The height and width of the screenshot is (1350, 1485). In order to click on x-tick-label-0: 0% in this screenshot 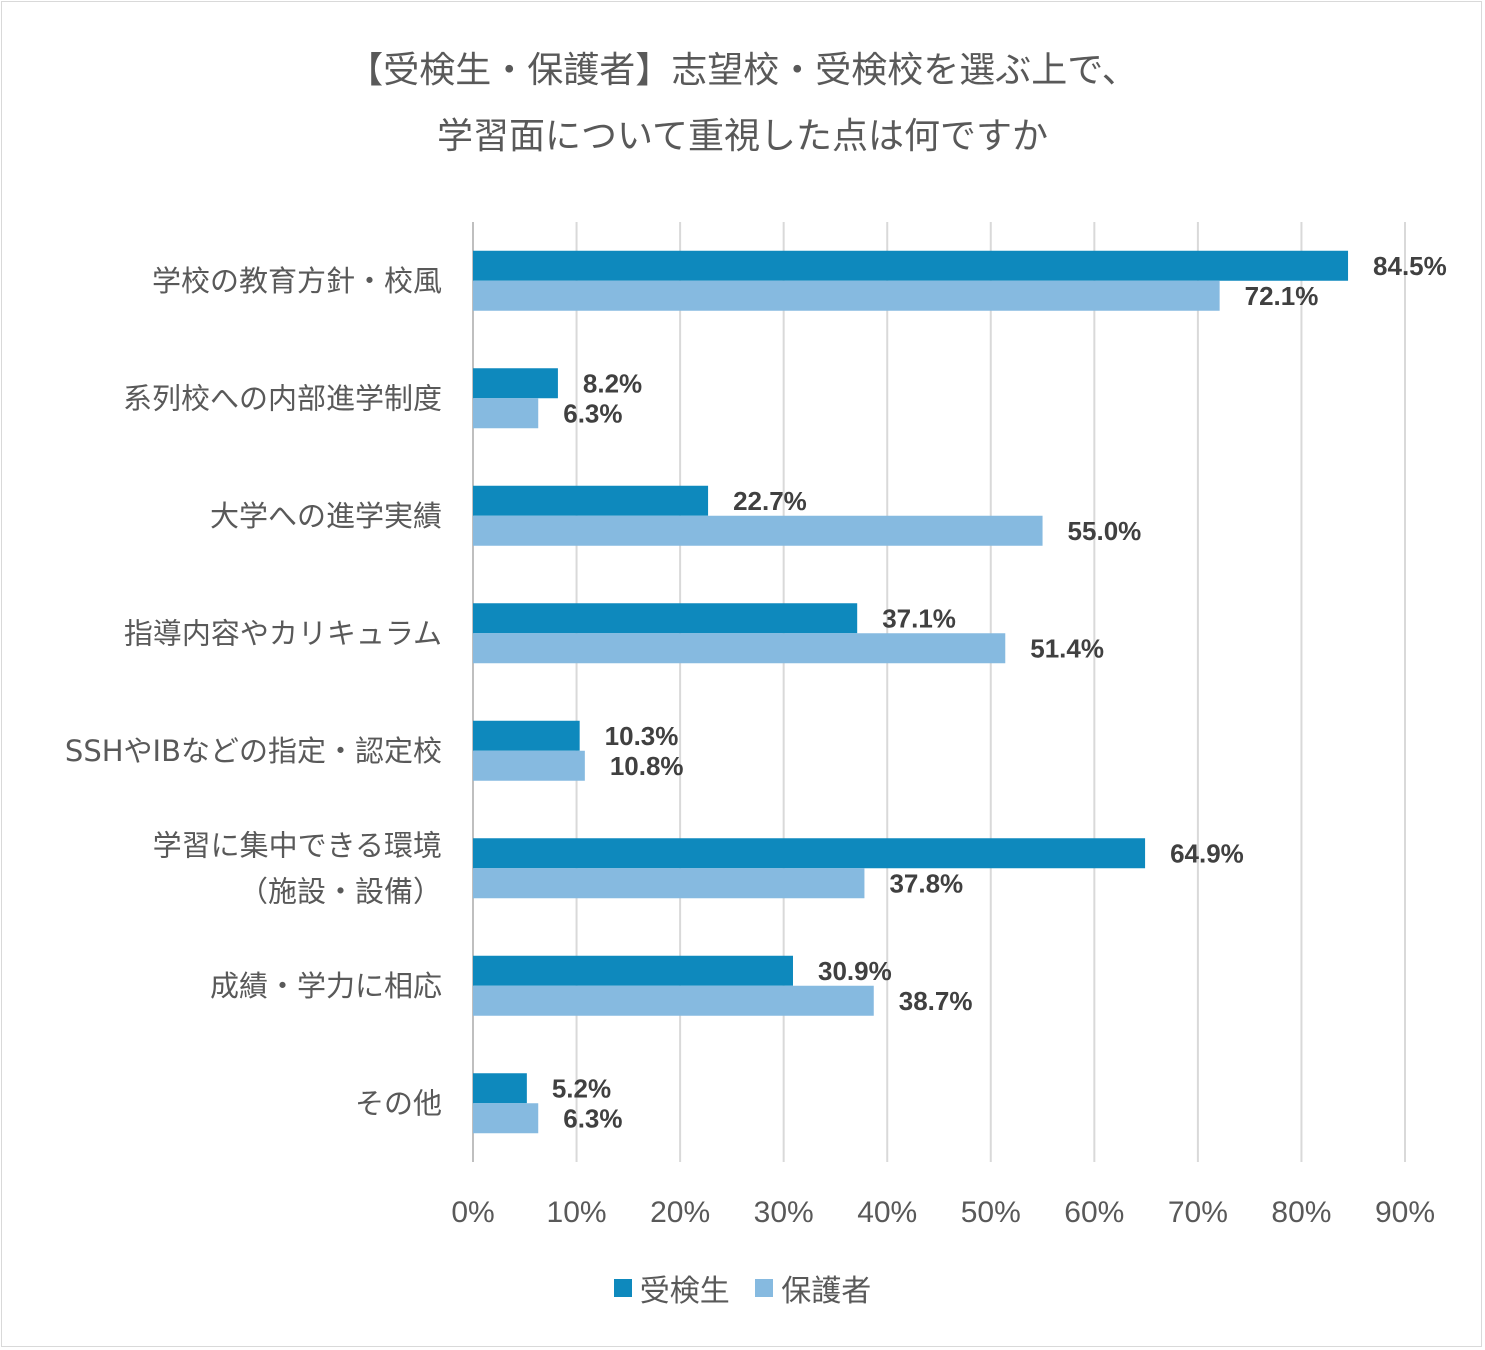, I will do `click(472, 1212)`.